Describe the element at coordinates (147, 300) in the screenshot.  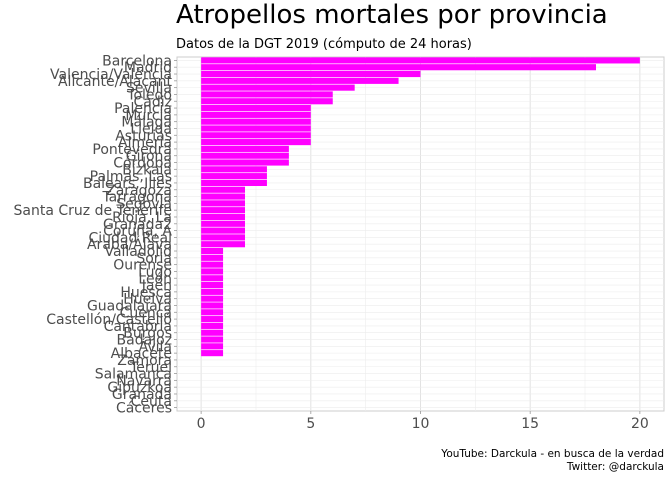
I see `y-tick-label: Huelva` at that location.